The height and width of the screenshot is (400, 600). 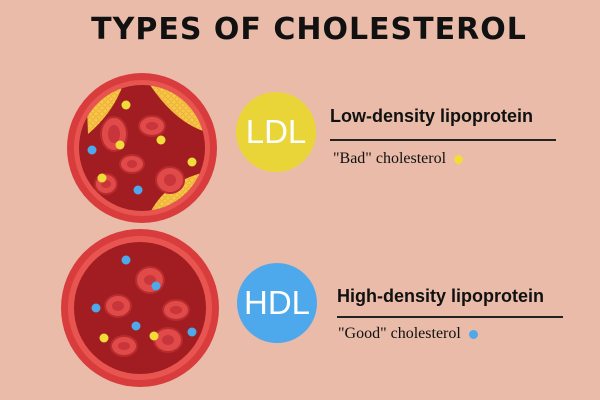 What do you see at coordinates (390, 158) in the screenshot?
I see `ldl-subtitle: "Bad" cholesterol` at bounding box center [390, 158].